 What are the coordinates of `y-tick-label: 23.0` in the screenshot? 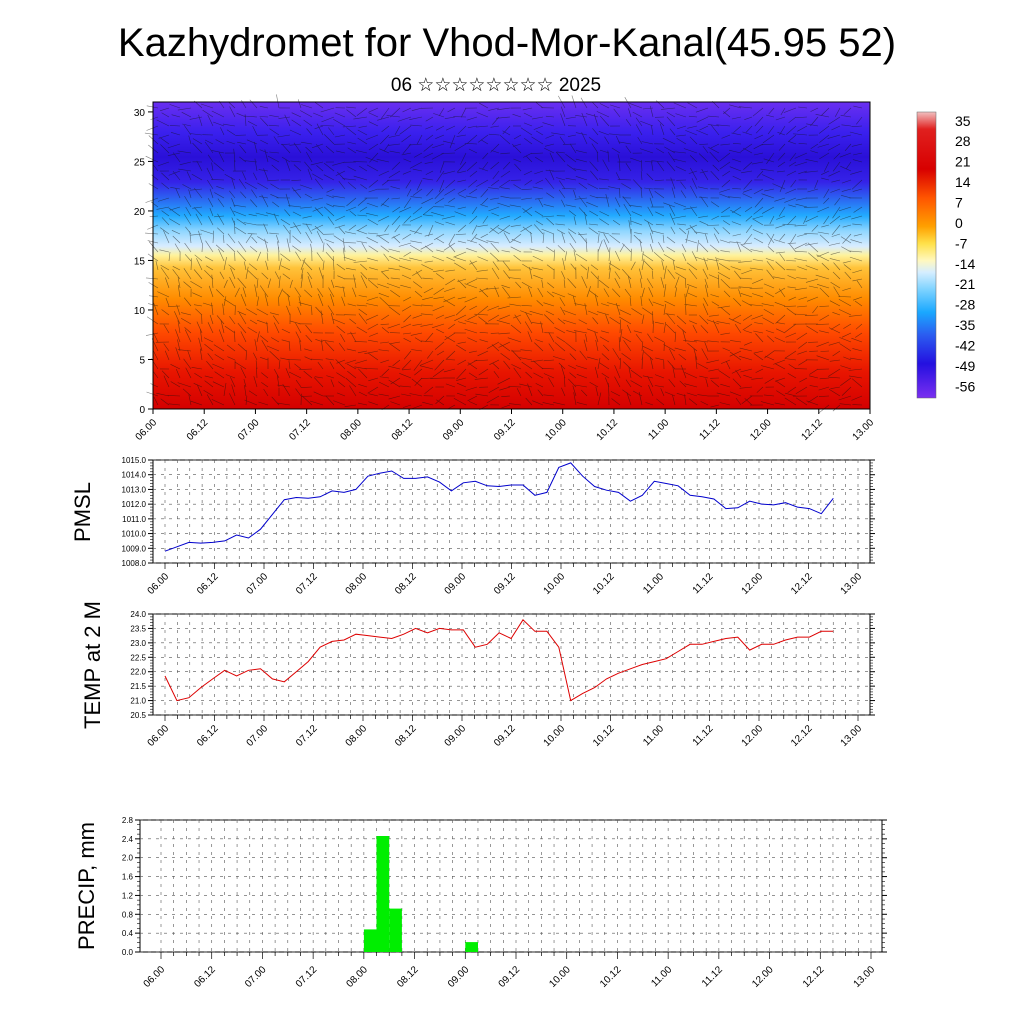 It's located at (138, 643).